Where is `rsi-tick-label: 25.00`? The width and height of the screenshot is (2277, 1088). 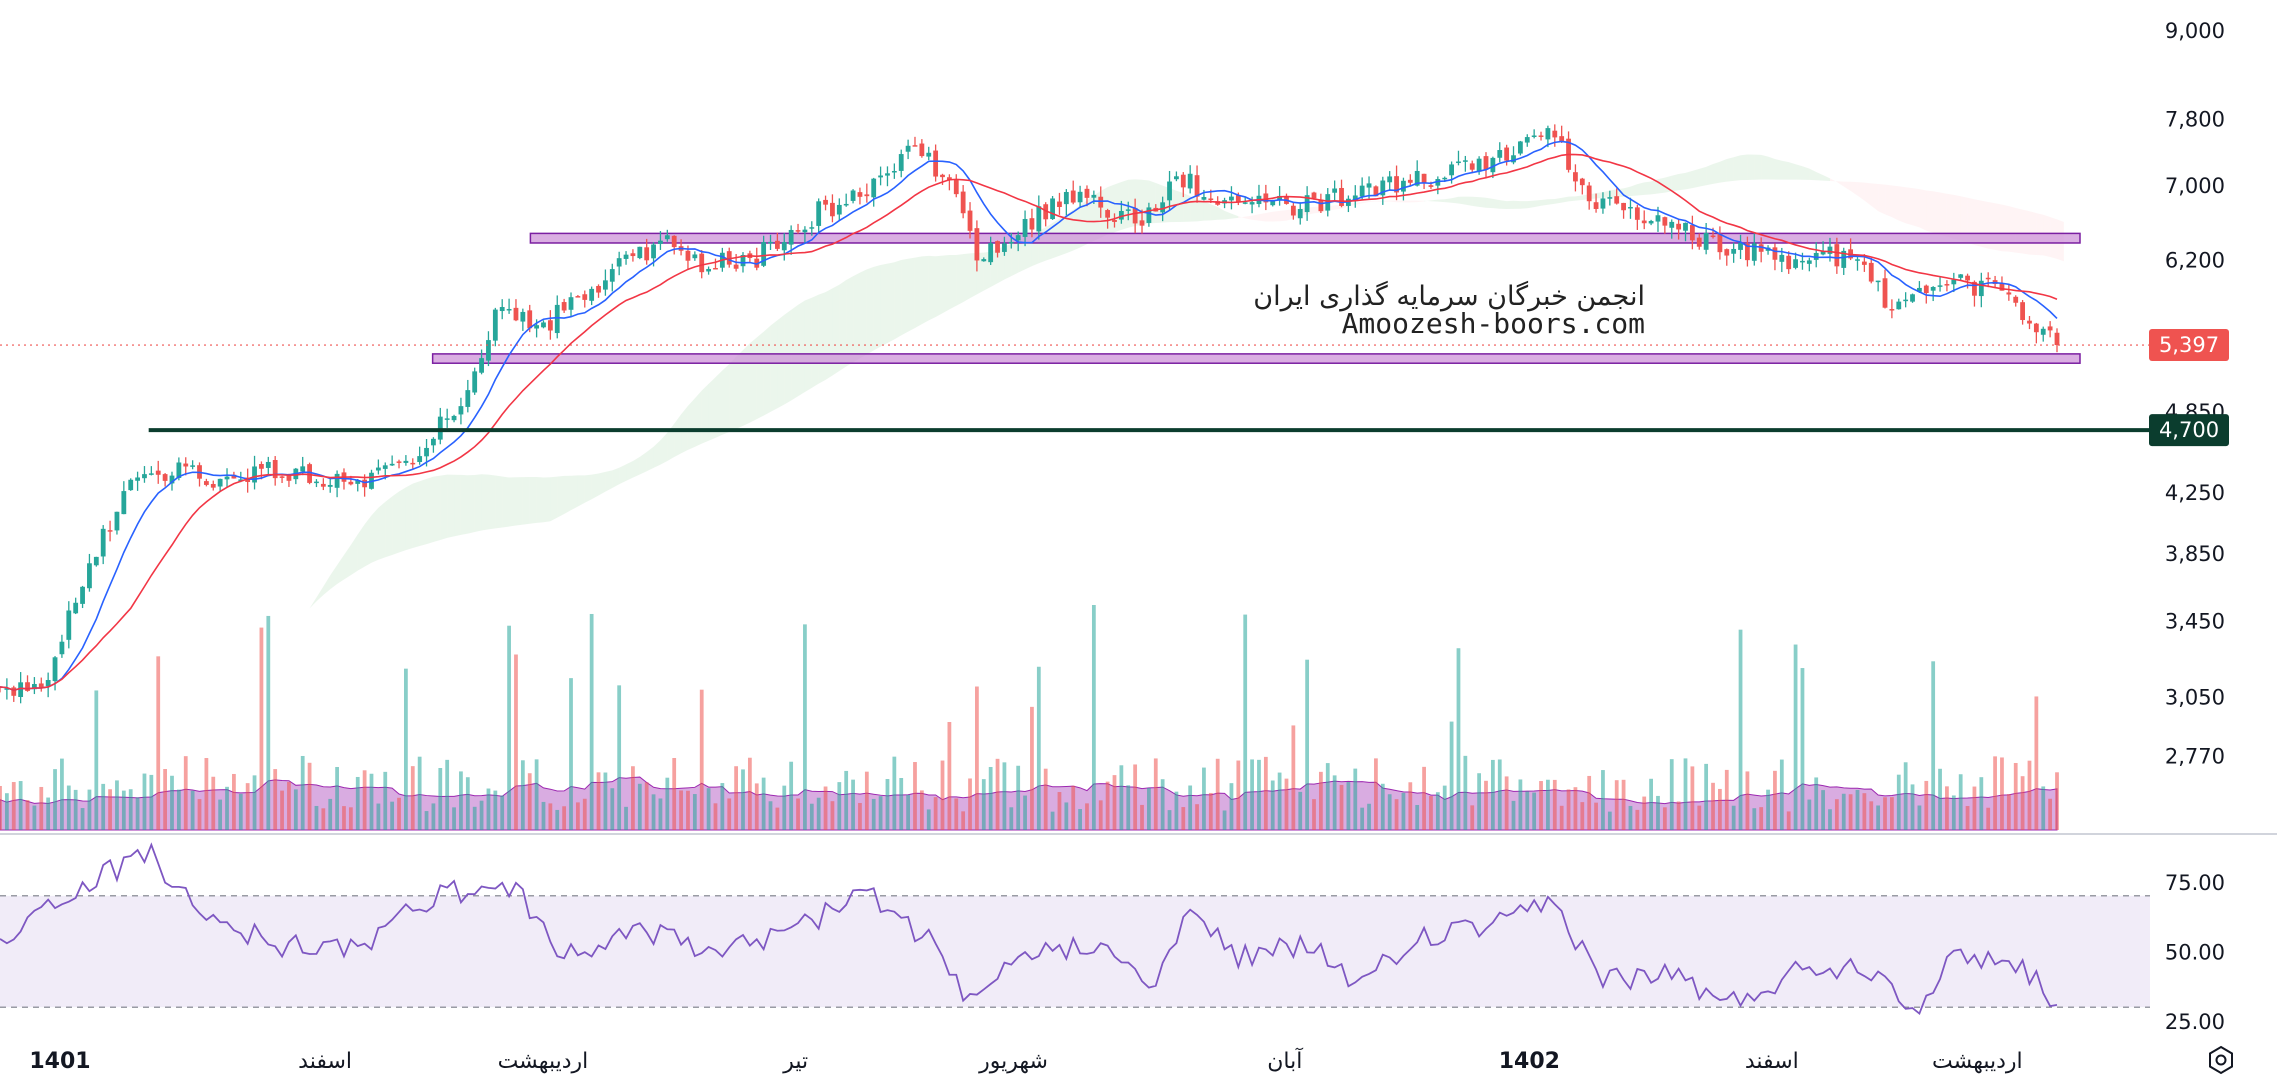 rsi-tick-label: 25.00 is located at coordinates (2195, 1022).